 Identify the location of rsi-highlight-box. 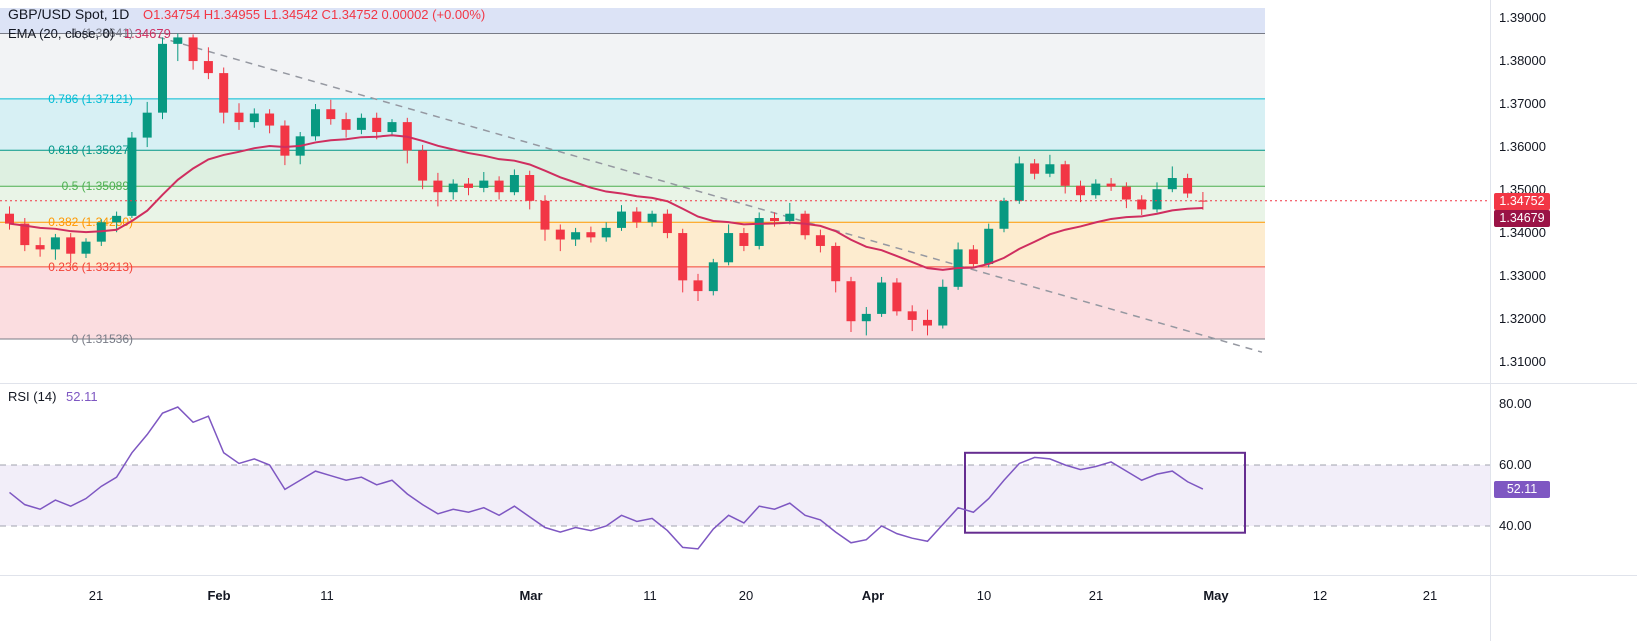
(1105, 492).